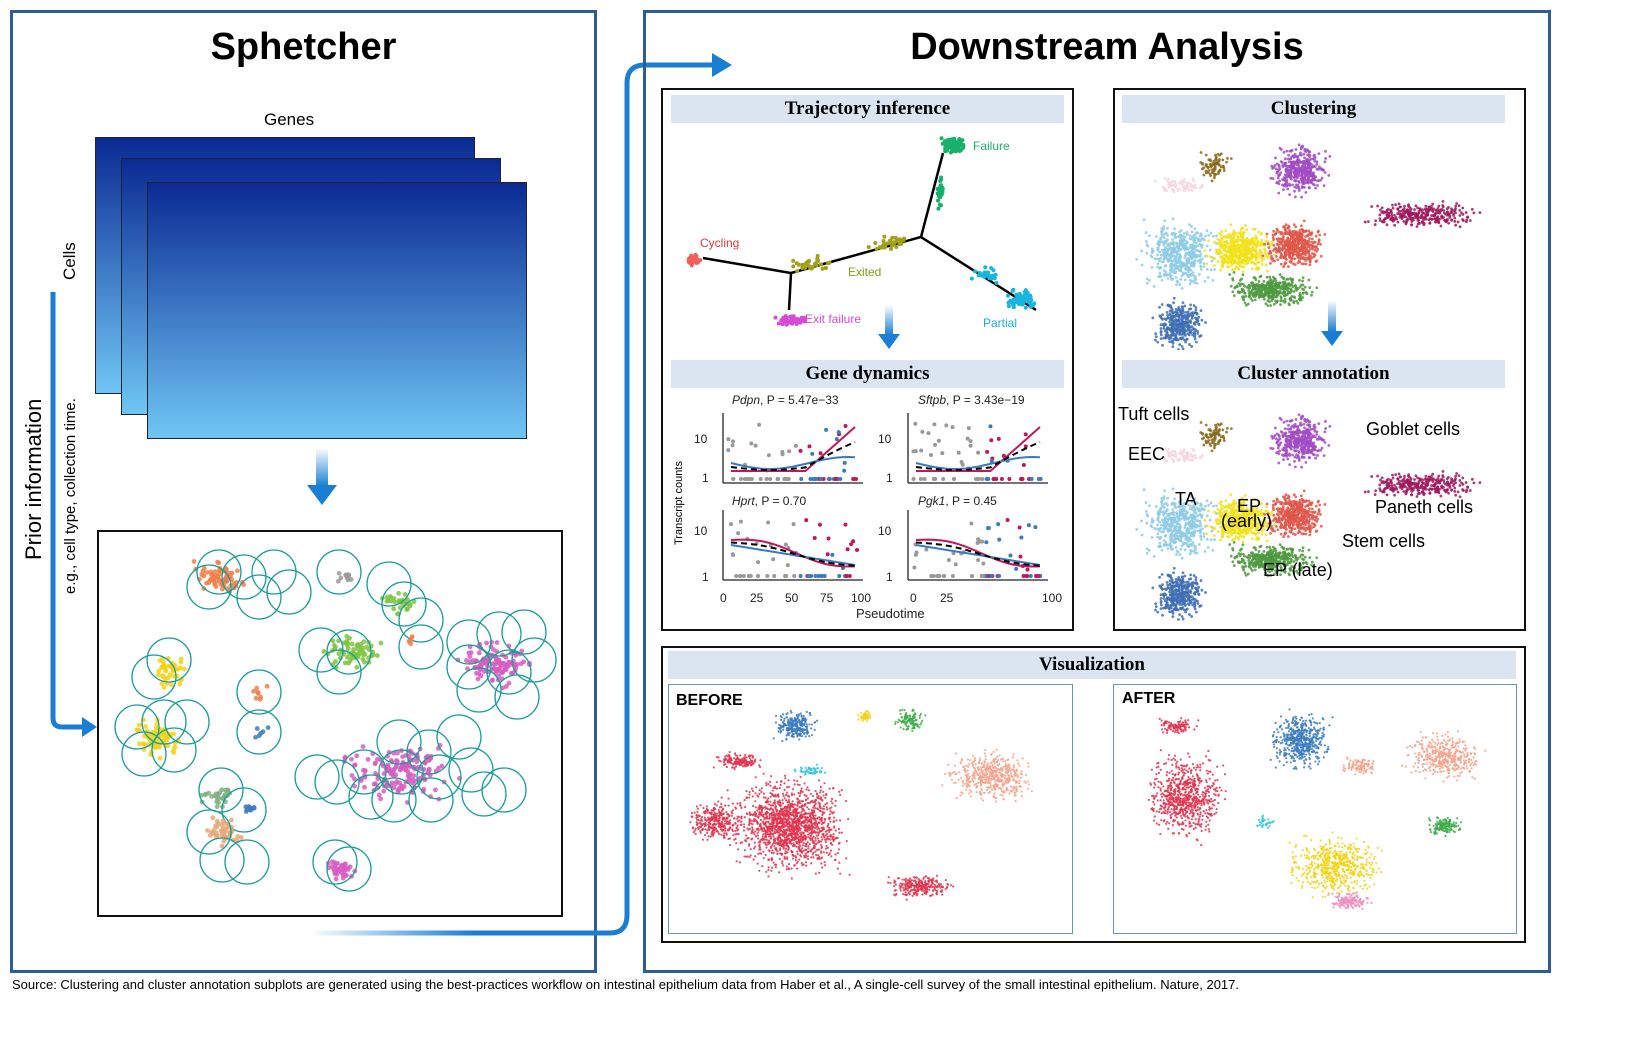 The width and height of the screenshot is (1650, 1048). What do you see at coordinates (1313, 374) in the screenshot?
I see `cluster-annotation-header: Cluster annotation` at bounding box center [1313, 374].